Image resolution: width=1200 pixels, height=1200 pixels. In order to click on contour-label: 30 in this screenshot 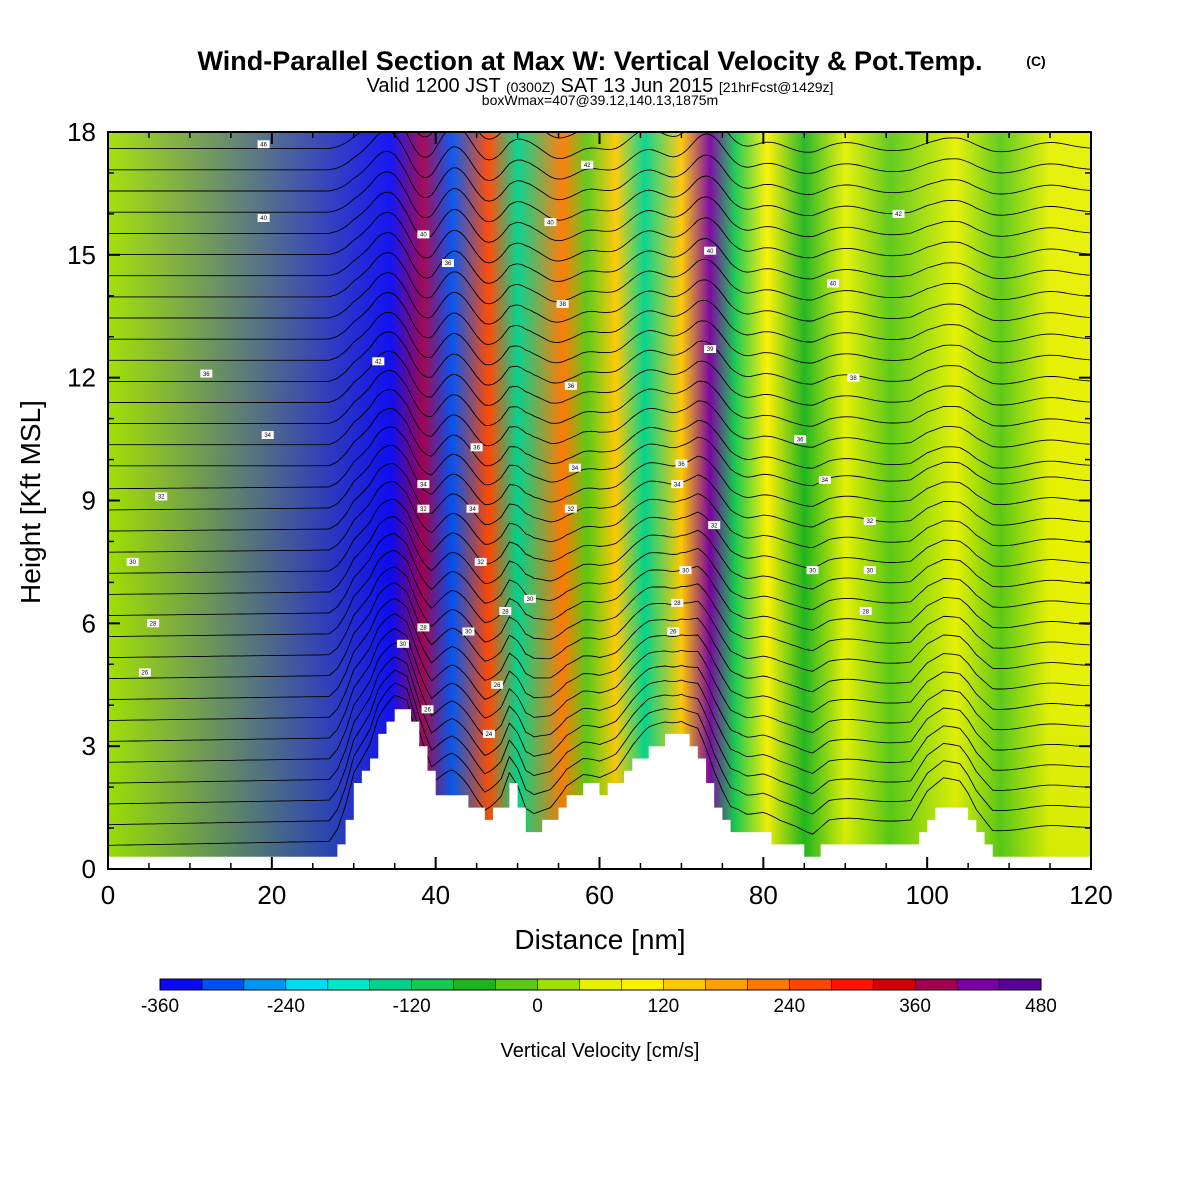, I will do `click(685, 570)`.